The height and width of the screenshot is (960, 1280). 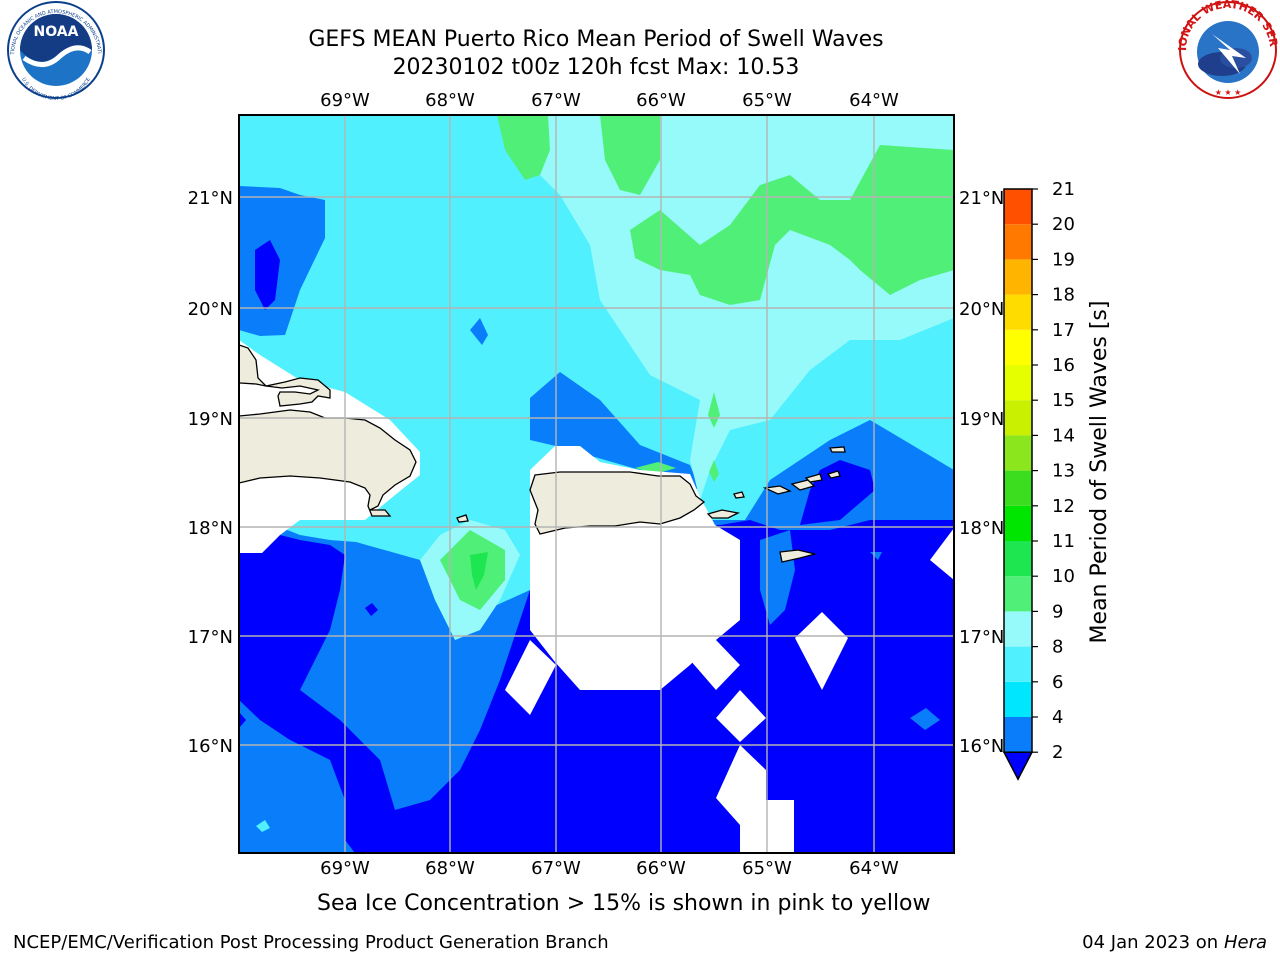 I want to click on colorbar-tick-label: 4, so click(x=1057, y=717).